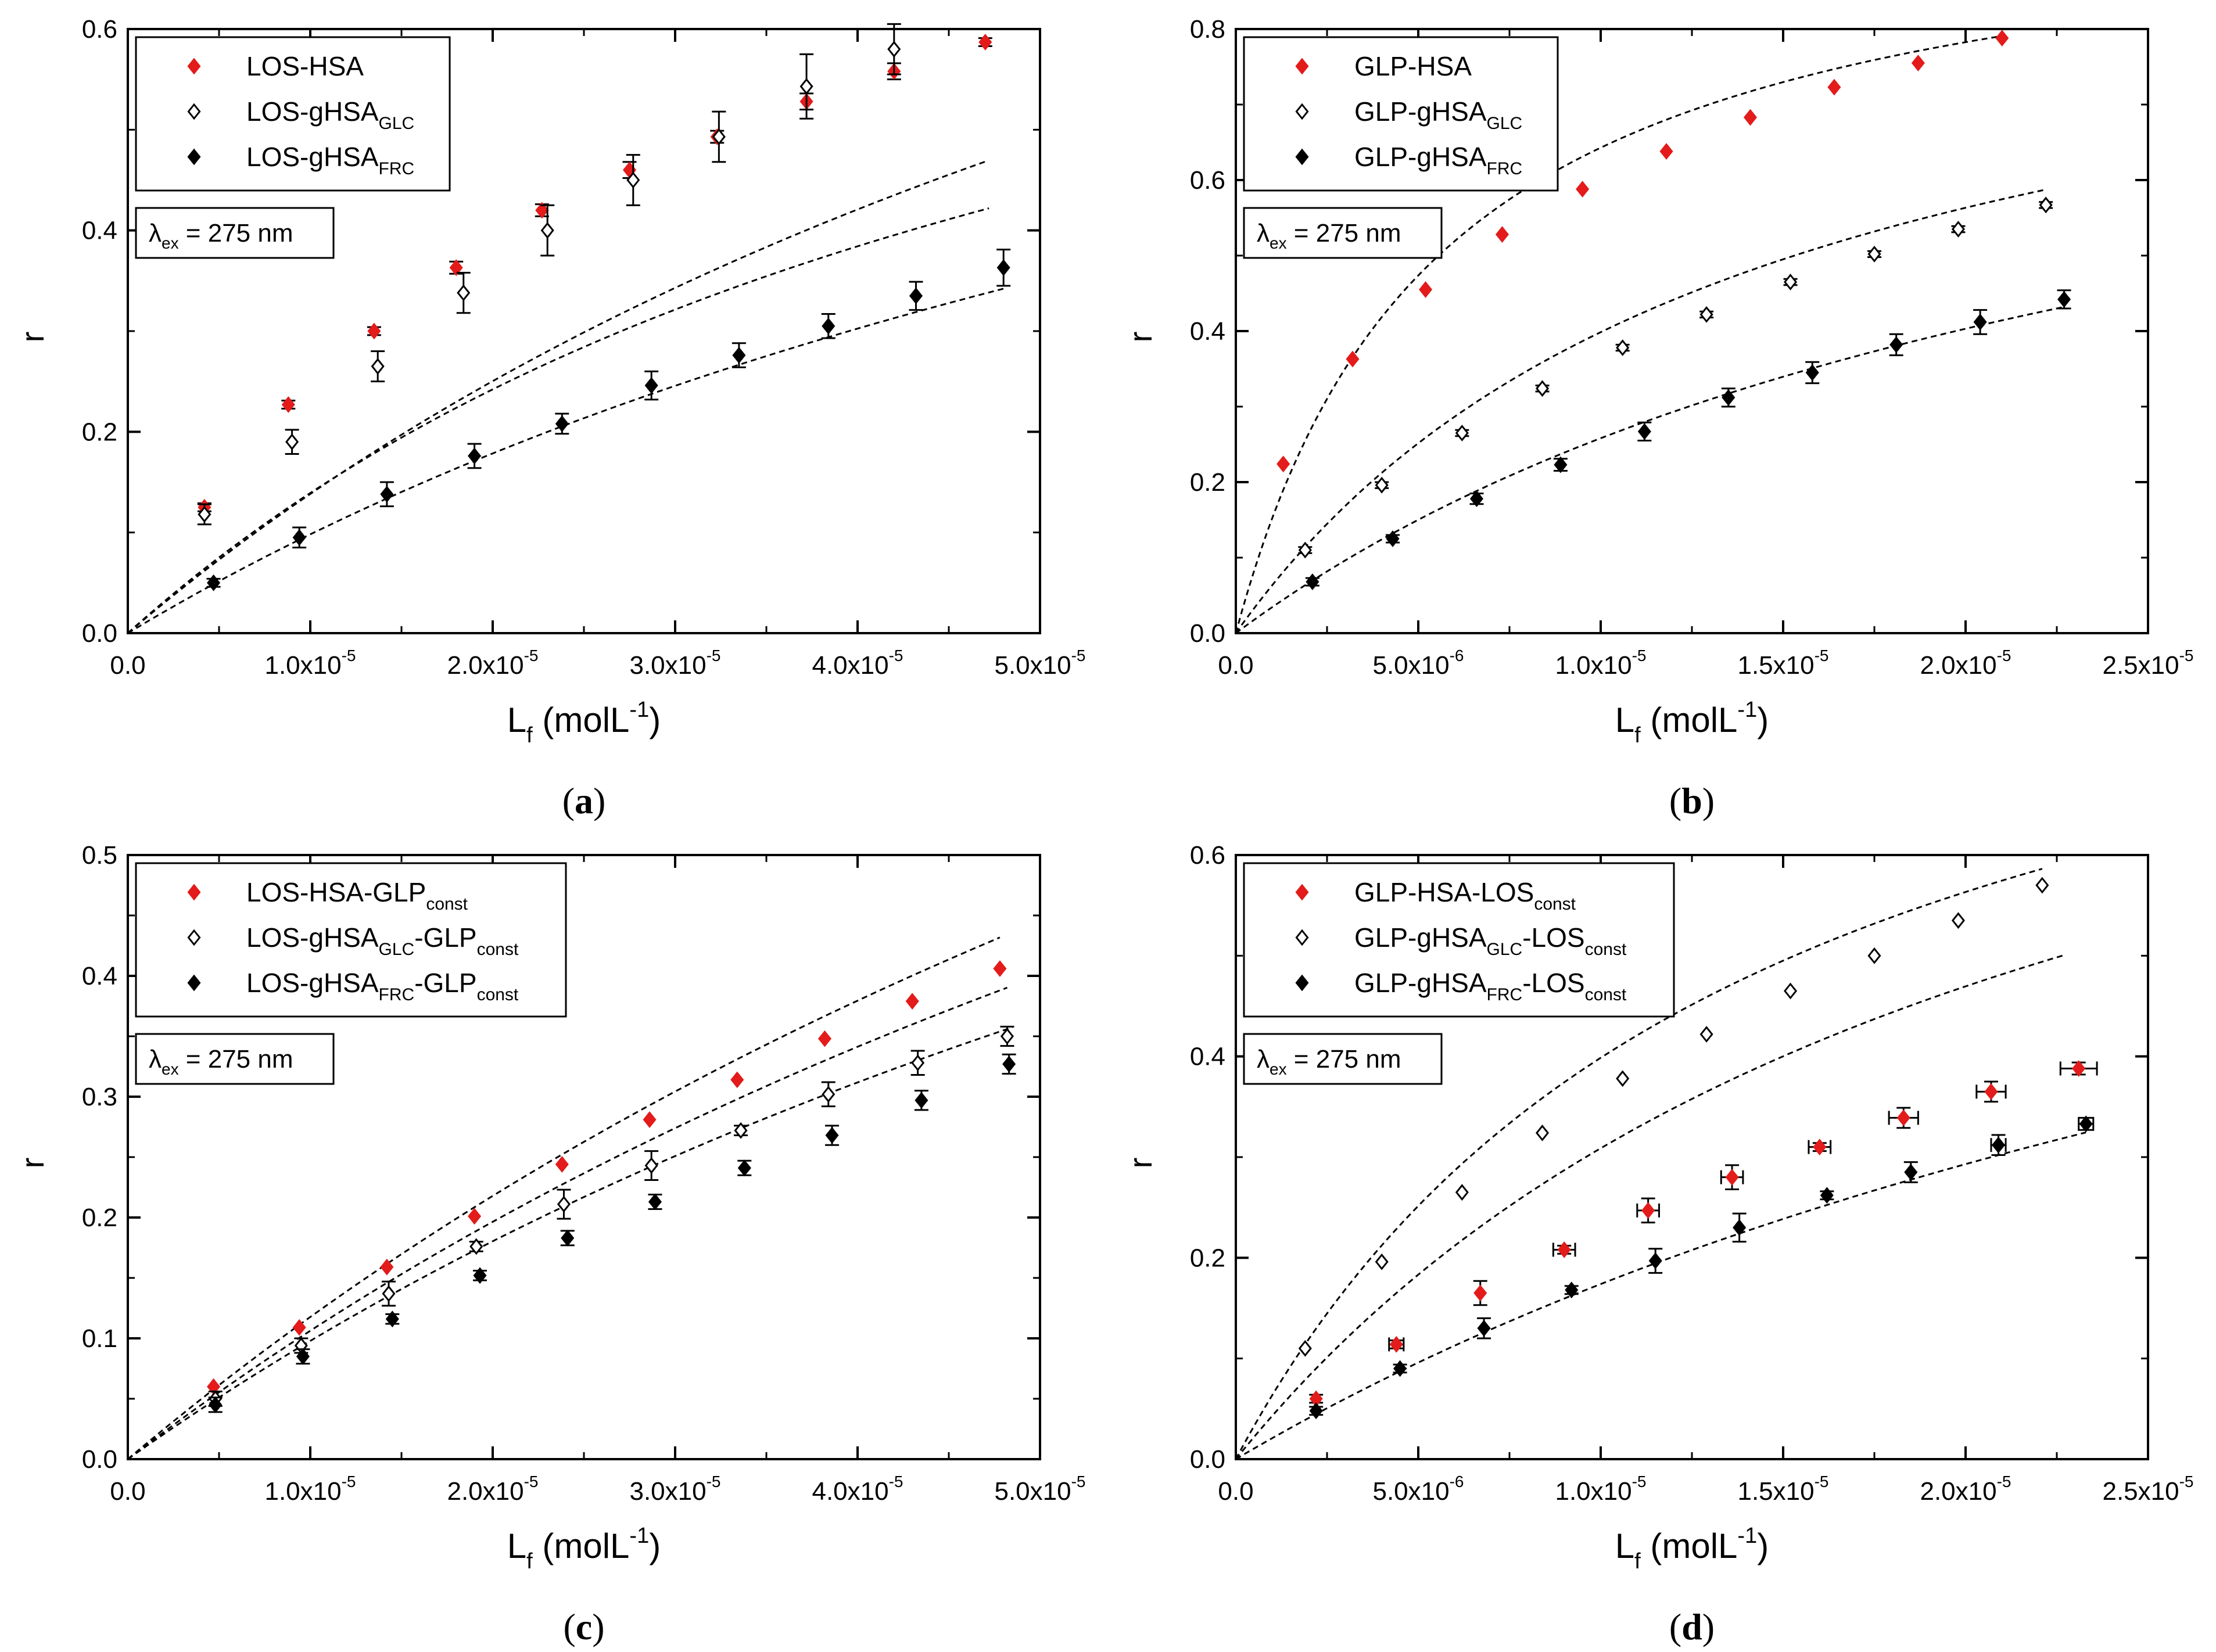 This screenshot has height=1652, width=2216. I want to click on x-tick-label: 2.5x10⁻⁵, so click(2148, 1490).